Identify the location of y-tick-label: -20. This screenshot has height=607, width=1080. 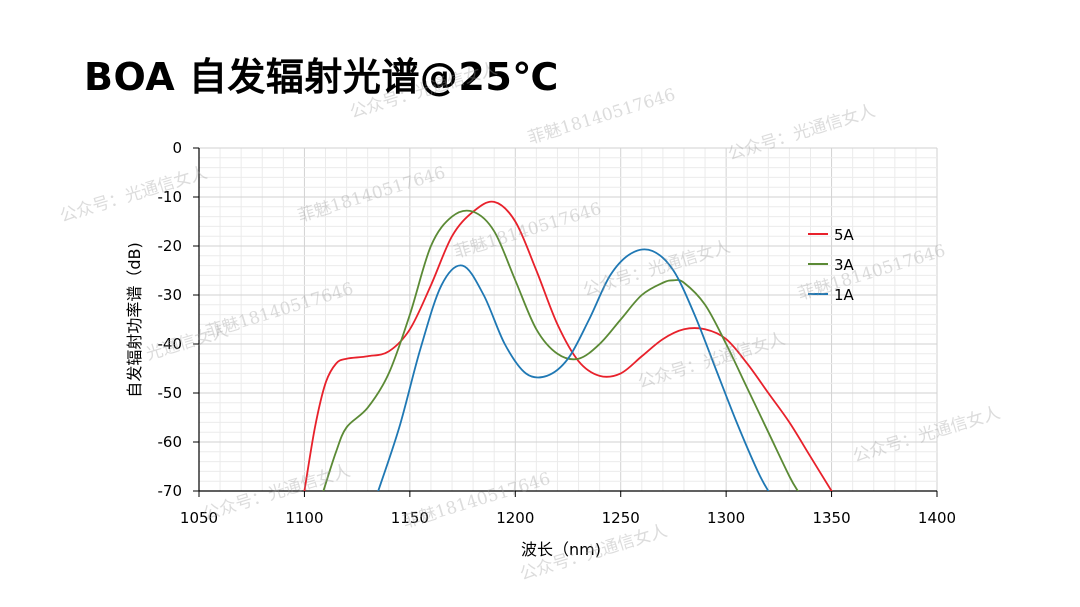
(170, 246).